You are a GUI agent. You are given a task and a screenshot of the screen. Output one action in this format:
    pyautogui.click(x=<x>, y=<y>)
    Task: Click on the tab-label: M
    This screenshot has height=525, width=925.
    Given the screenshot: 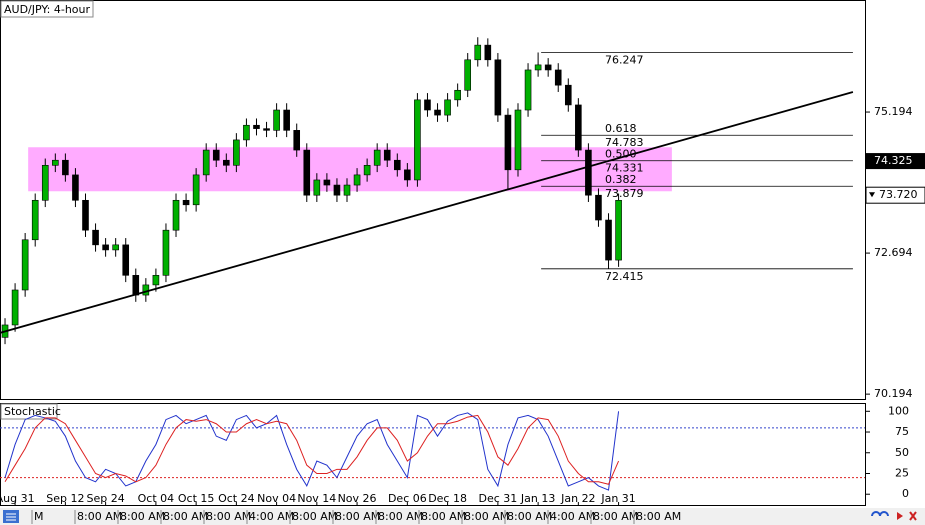 What is the action you would take?
    pyautogui.click(x=39, y=516)
    